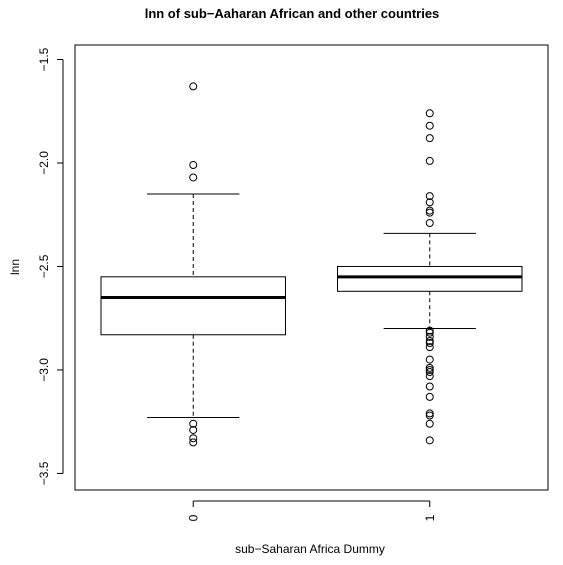 Image resolution: width=563 pixels, height=565 pixels. I want to click on y-tick-label: −2.0, so click(44, 163).